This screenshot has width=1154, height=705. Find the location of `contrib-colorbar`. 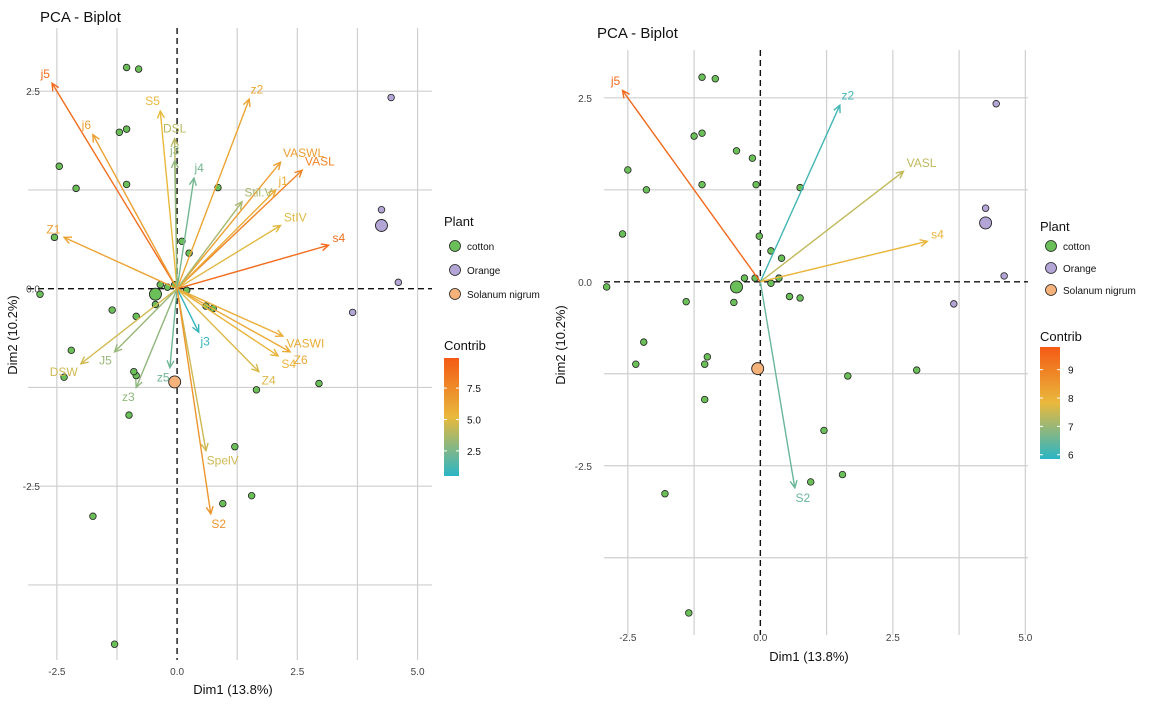

contrib-colorbar is located at coordinates (1050, 403).